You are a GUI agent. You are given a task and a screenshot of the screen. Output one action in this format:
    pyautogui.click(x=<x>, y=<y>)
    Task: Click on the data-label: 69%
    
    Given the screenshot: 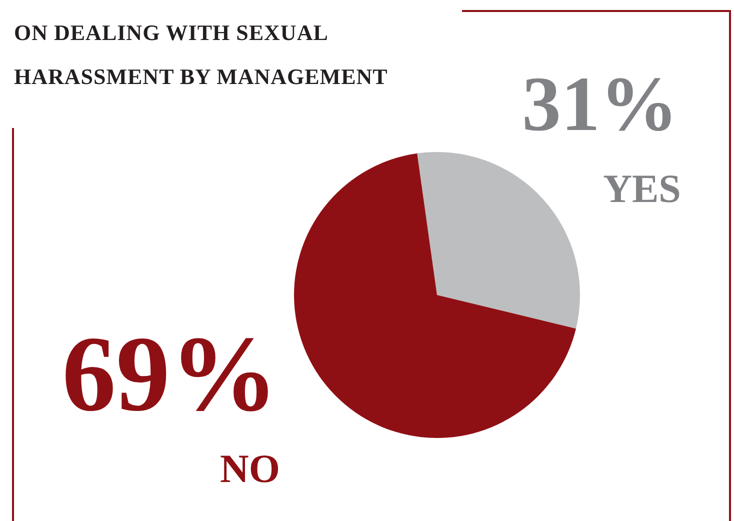 What is the action you would take?
    pyautogui.click(x=170, y=374)
    